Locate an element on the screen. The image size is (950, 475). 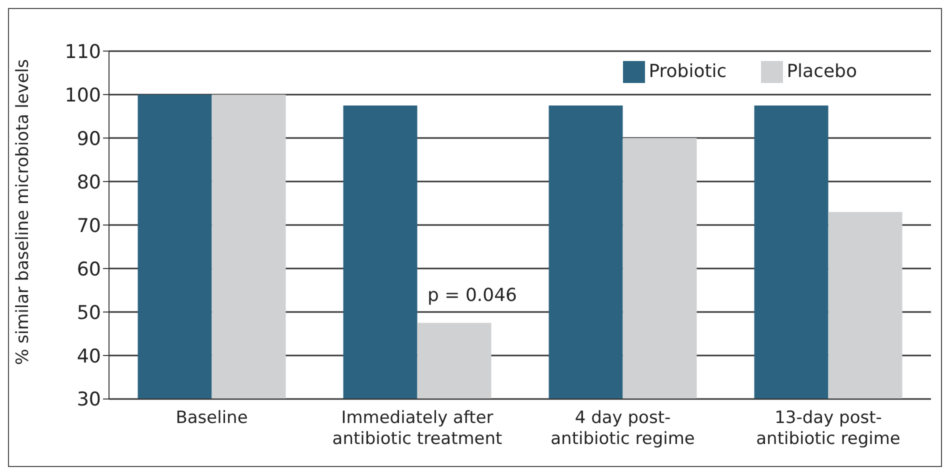
x-tick-label: 13-day post- antibiotic regime is located at coordinates (828, 428).